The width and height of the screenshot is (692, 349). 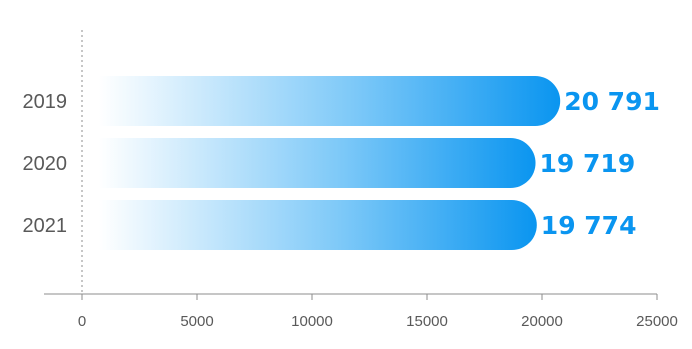 What do you see at coordinates (330, 101) in the screenshot?
I see `bar-2019` at bounding box center [330, 101].